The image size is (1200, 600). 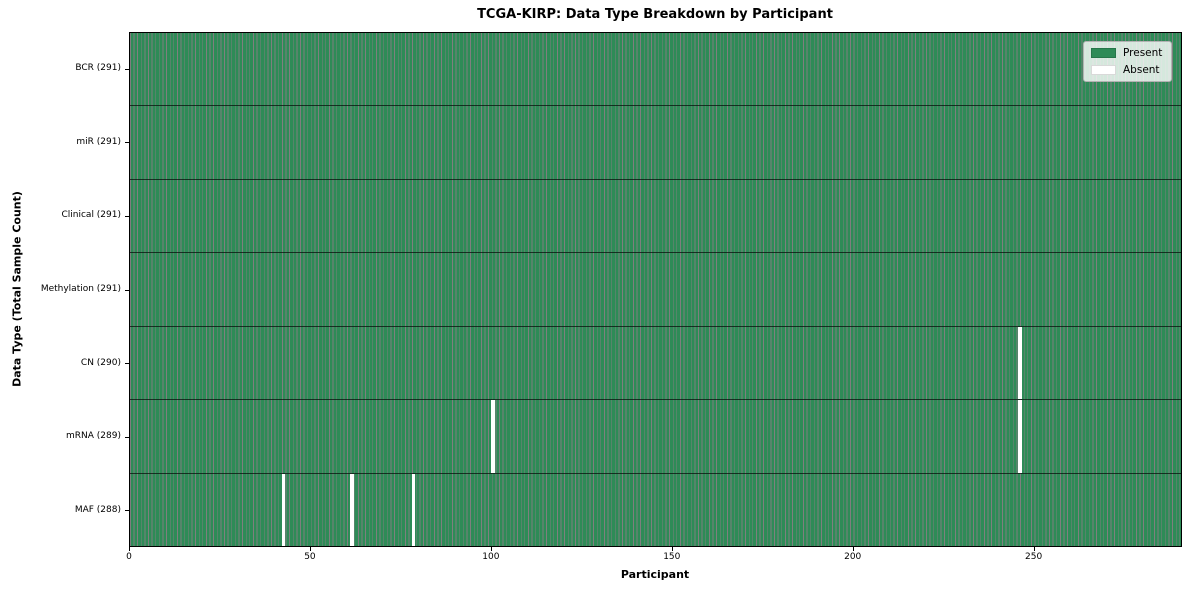 What do you see at coordinates (310, 557) in the screenshot?
I see `x-tick-label-50: 50` at bounding box center [310, 557].